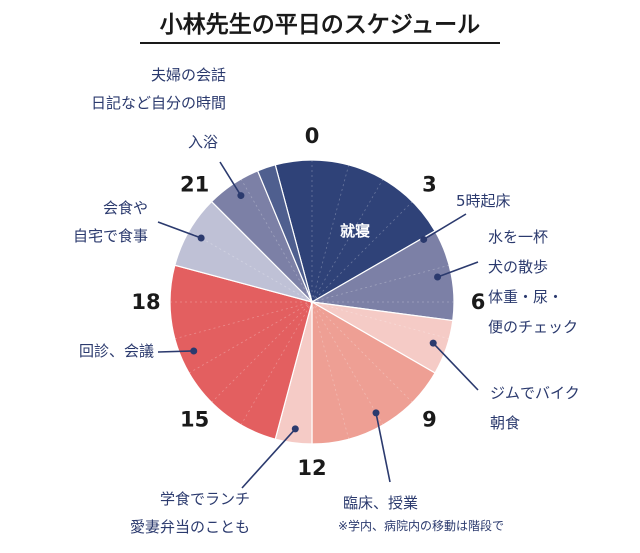  I want to click on segment-label-2-line-0: ジムでバイク, so click(535, 393).